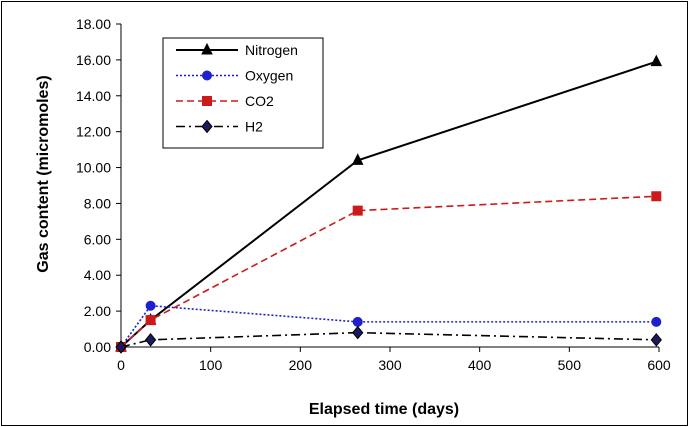  Describe the element at coordinates (269, 76) in the screenshot. I see `legend-label-oxygen: Oxygen` at that location.